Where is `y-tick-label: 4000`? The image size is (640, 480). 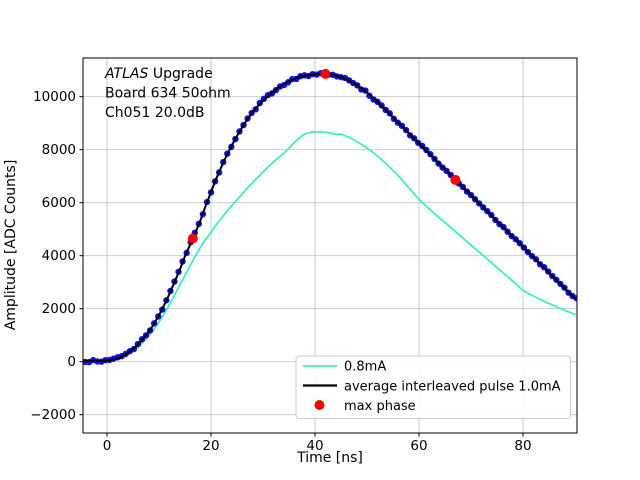 y-tick-label: 4000 is located at coordinates (59, 256).